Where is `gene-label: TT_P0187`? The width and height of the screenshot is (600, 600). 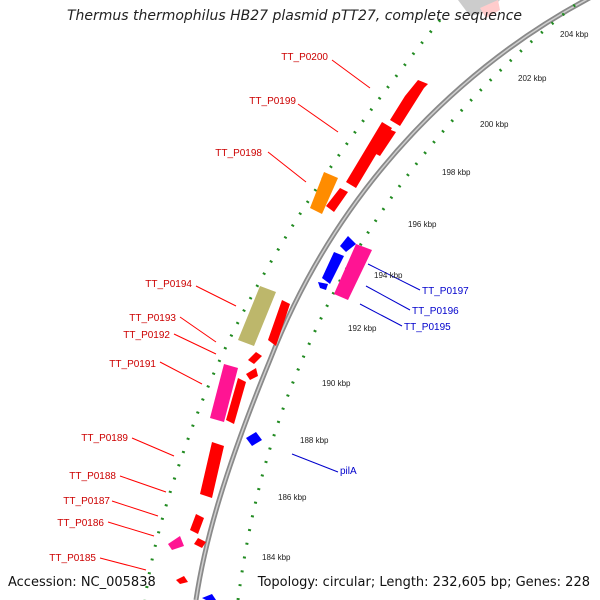 gene-label: TT_P0187 is located at coordinates (86, 501).